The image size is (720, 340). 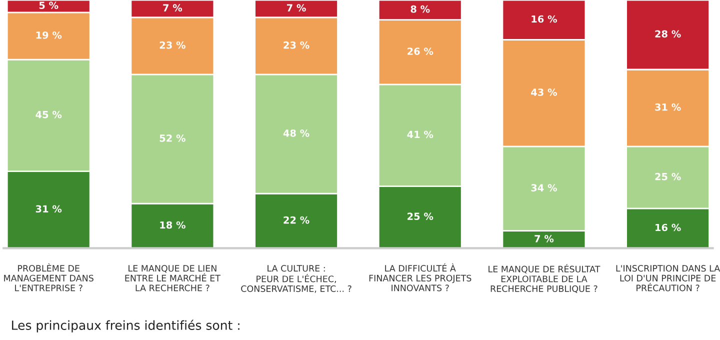 What do you see at coordinates (172, 278) in the screenshot?
I see `x-tick-label: LE MANQUE DE LIEN ENTRE LE MARCHÉ ET LA RECHERCHE ?` at bounding box center [172, 278].